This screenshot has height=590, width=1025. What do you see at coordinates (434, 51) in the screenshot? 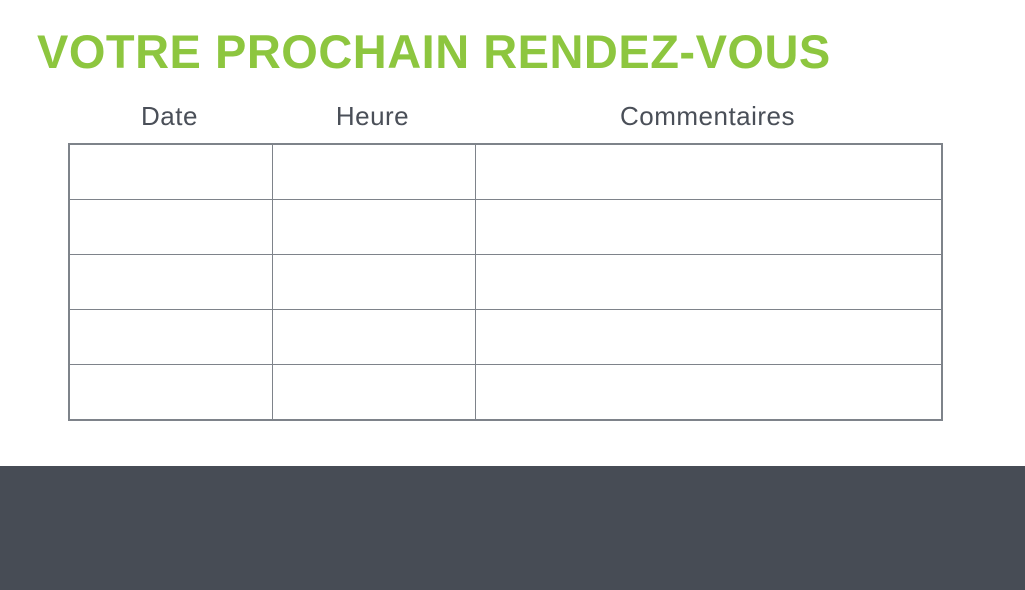
I see `page-title: VOTRE PROCHAIN RENDEZ-VOUS` at bounding box center [434, 51].